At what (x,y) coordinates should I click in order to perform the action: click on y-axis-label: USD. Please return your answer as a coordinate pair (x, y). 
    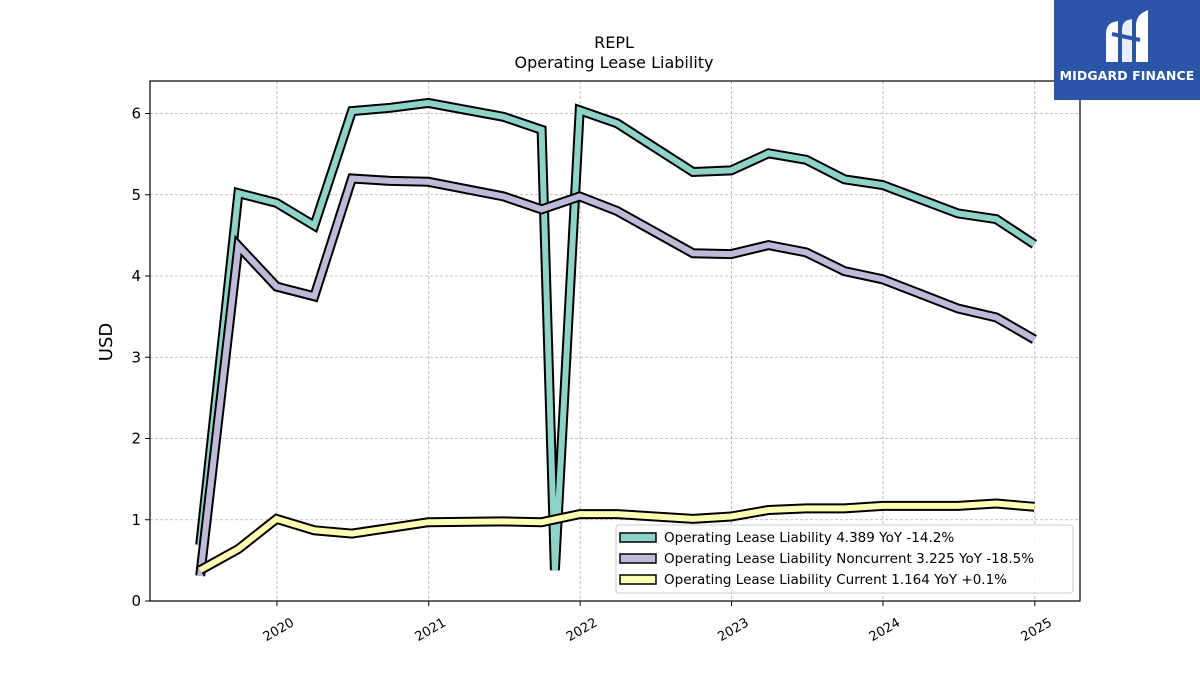
    Looking at the image, I should click on (106, 342).